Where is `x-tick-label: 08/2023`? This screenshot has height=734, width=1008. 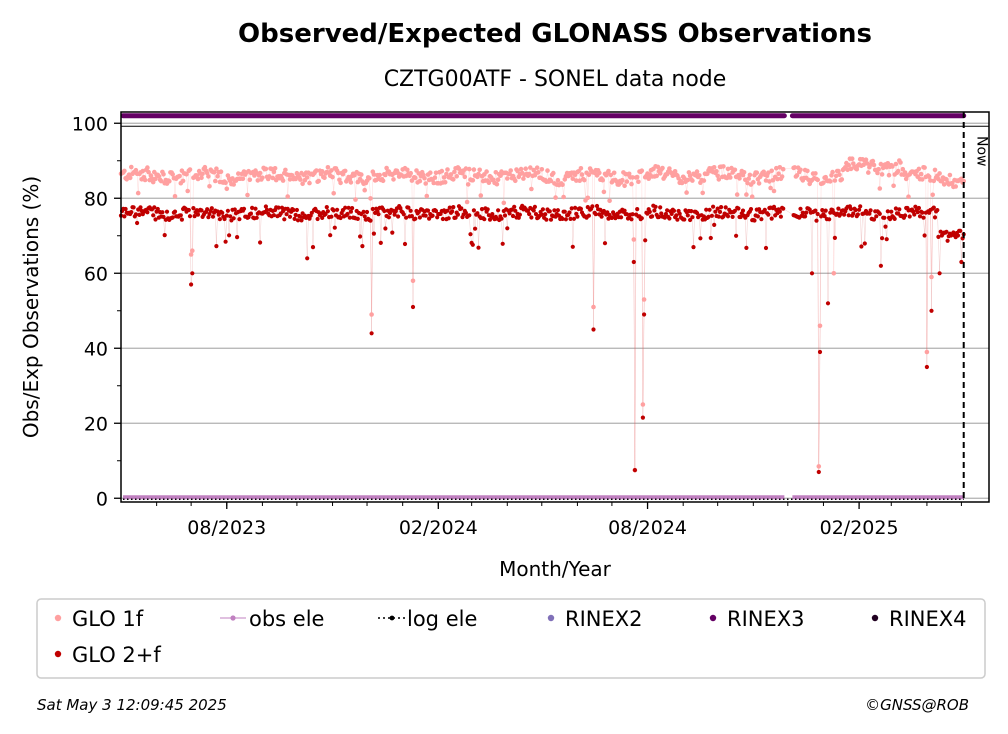
x-tick-label: 08/2023 is located at coordinates (226, 528).